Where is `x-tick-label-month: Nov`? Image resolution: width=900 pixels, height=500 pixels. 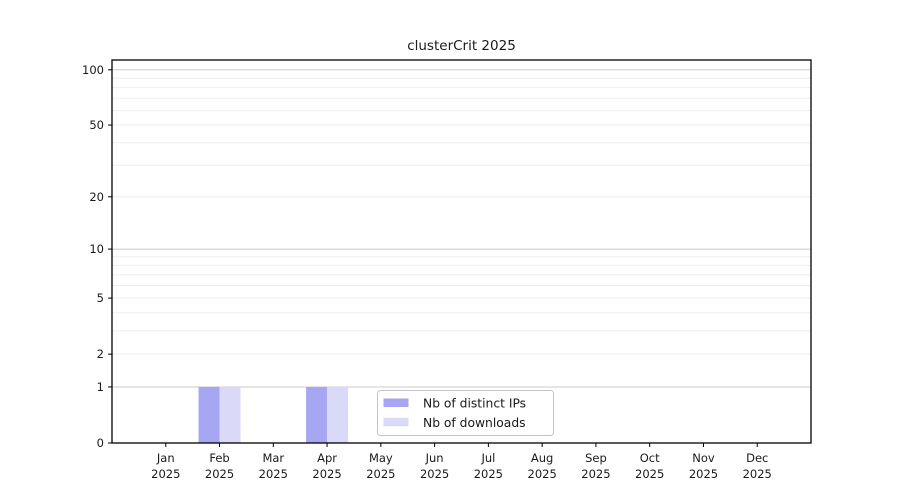
x-tick-label-month: Nov is located at coordinates (703, 458).